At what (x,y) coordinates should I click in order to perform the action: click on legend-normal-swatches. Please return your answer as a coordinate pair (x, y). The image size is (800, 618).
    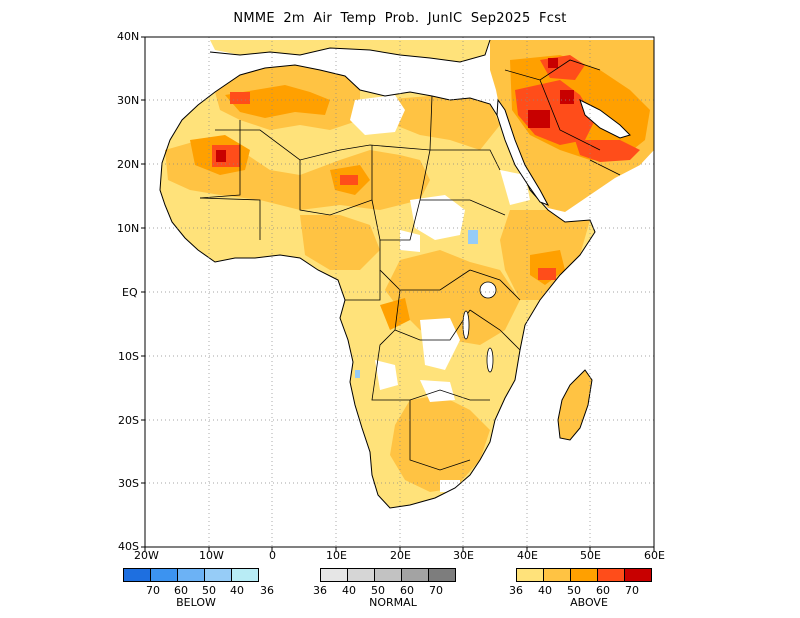
    Looking at the image, I should click on (393, 575).